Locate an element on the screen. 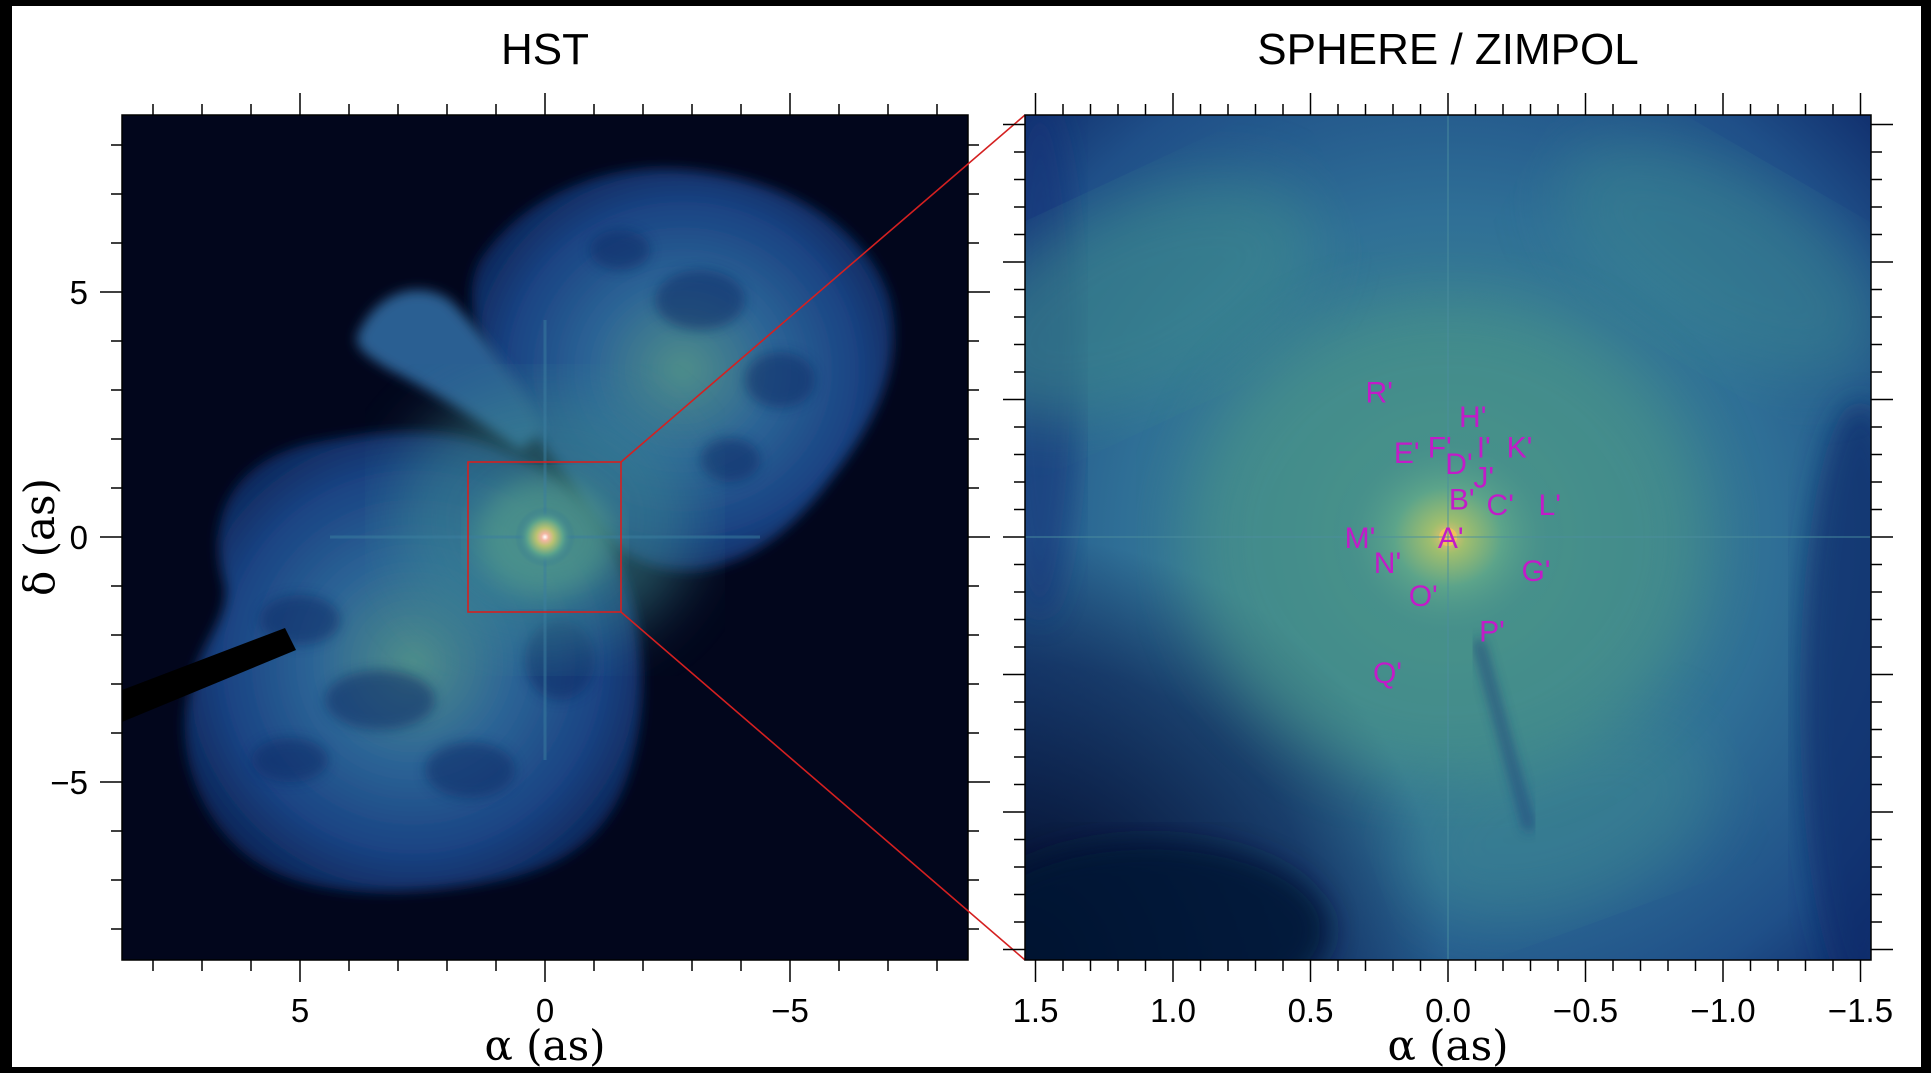 The width and height of the screenshot is (1931, 1073). zimpol-title: SPHERE / ZIMPOL is located at coordinates (1447, 49).